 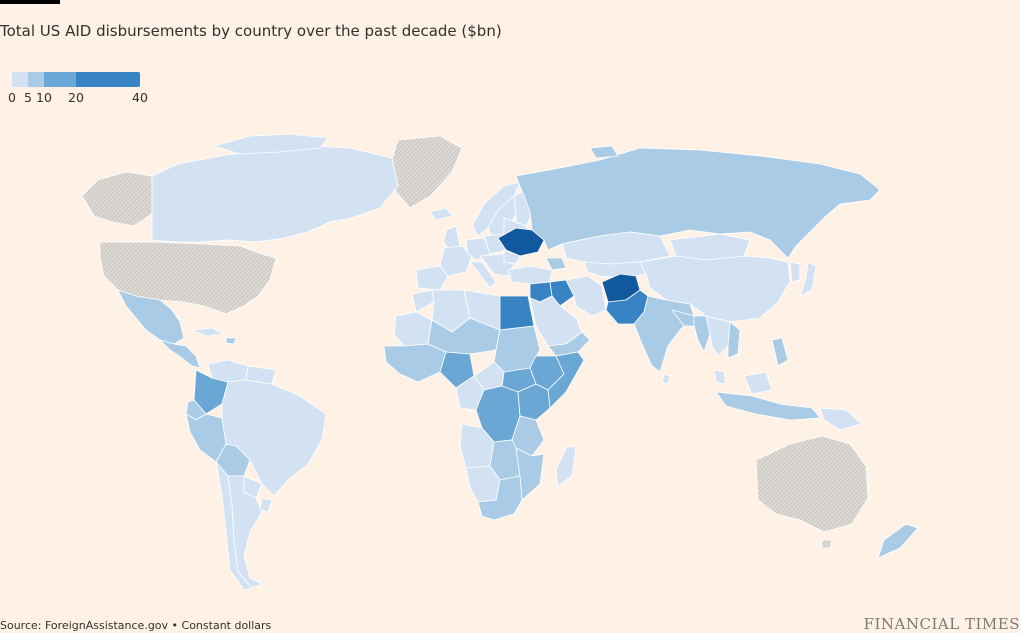 What do you see at coordinates (457, 370) in the screenshot?
I see `country-nigeria` at bounding box center [457, 370].